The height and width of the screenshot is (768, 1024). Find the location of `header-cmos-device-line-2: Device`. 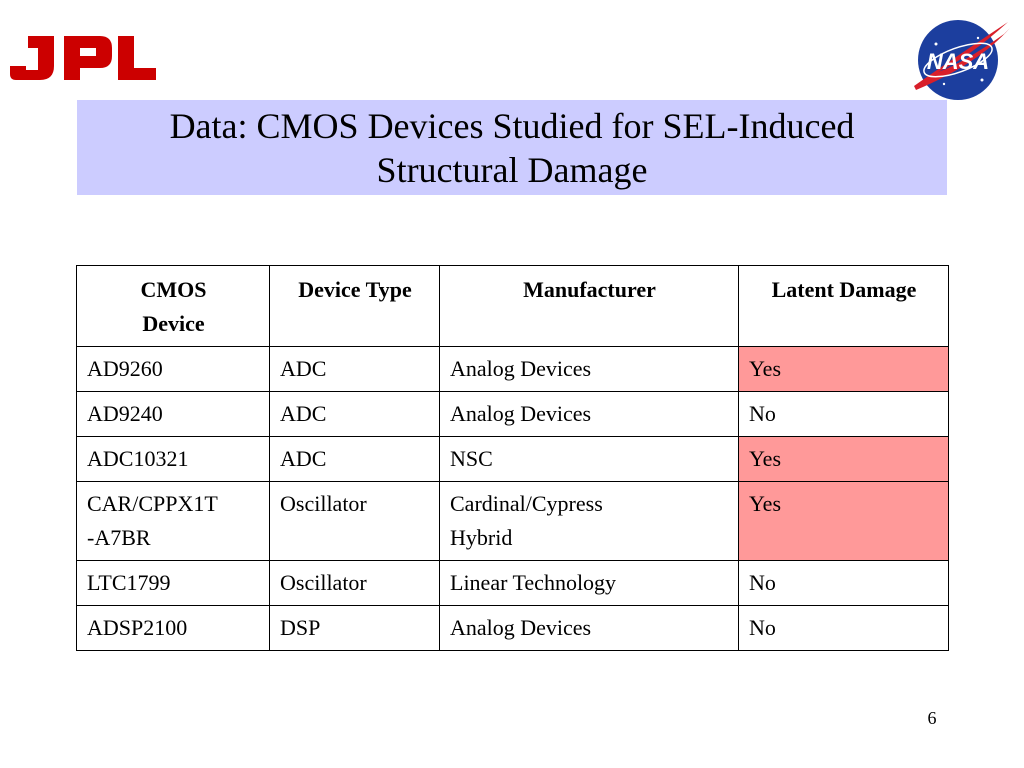

header-cmos-device-line-2: Device is located at coordinates (173, 323).